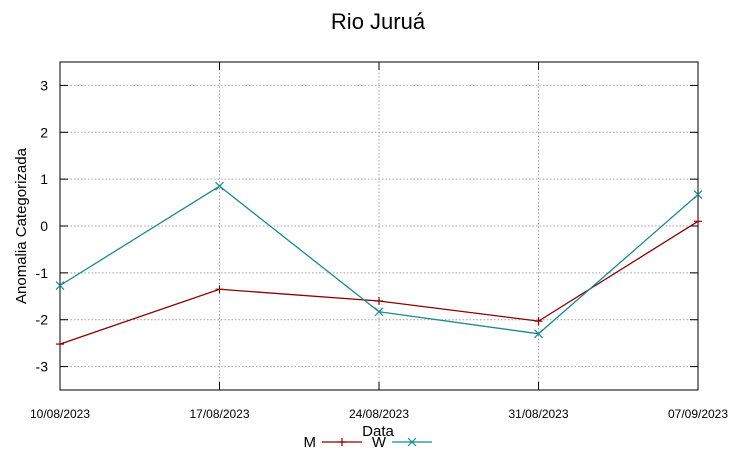 Image resolution: width=753 pixels, height=459 pixels. I want to click on x-tick-label: 24/08/2023, so click(379, 414).